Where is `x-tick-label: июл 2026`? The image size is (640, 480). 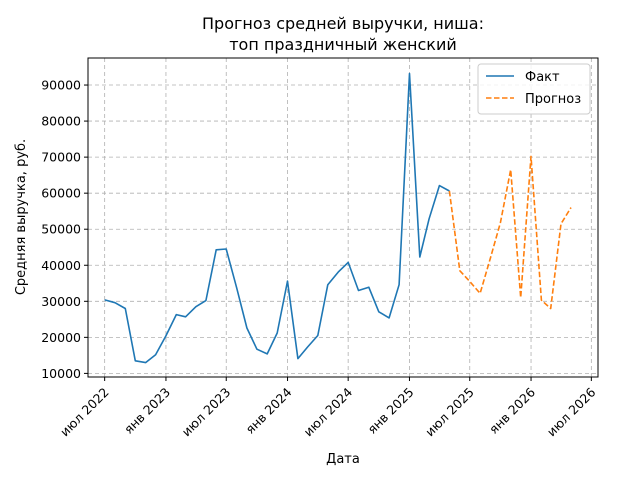 x-tick-label: июл 2026 is located at coordinates (571, 411).